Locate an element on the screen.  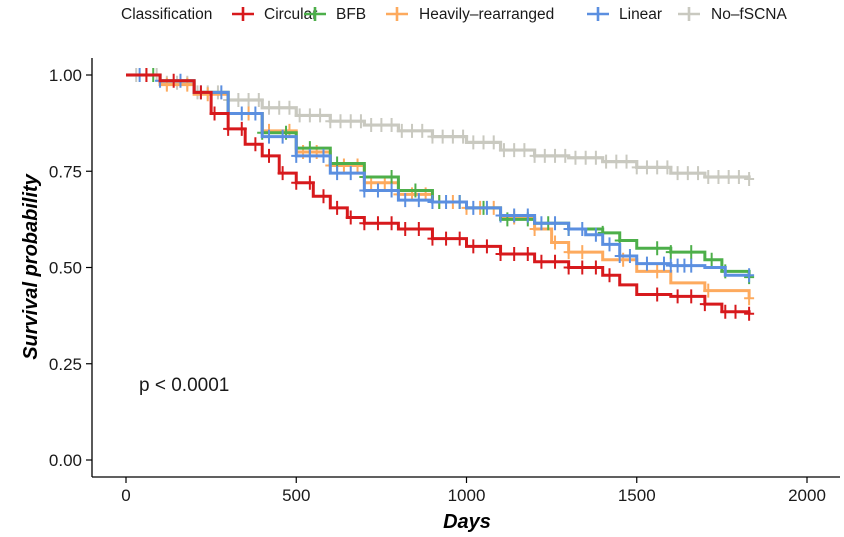
survival-curve is located at coordinates (438, 126).